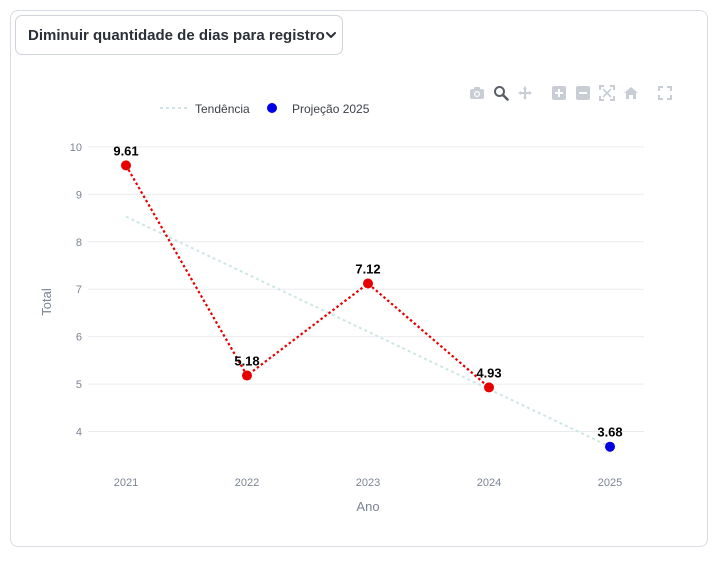 The height and width of the screenshot is (562, 716). What do you see at coordinates (609, 432) in the screenshot?
I see `data-label: 3.68` at bounding box center [609, 432].